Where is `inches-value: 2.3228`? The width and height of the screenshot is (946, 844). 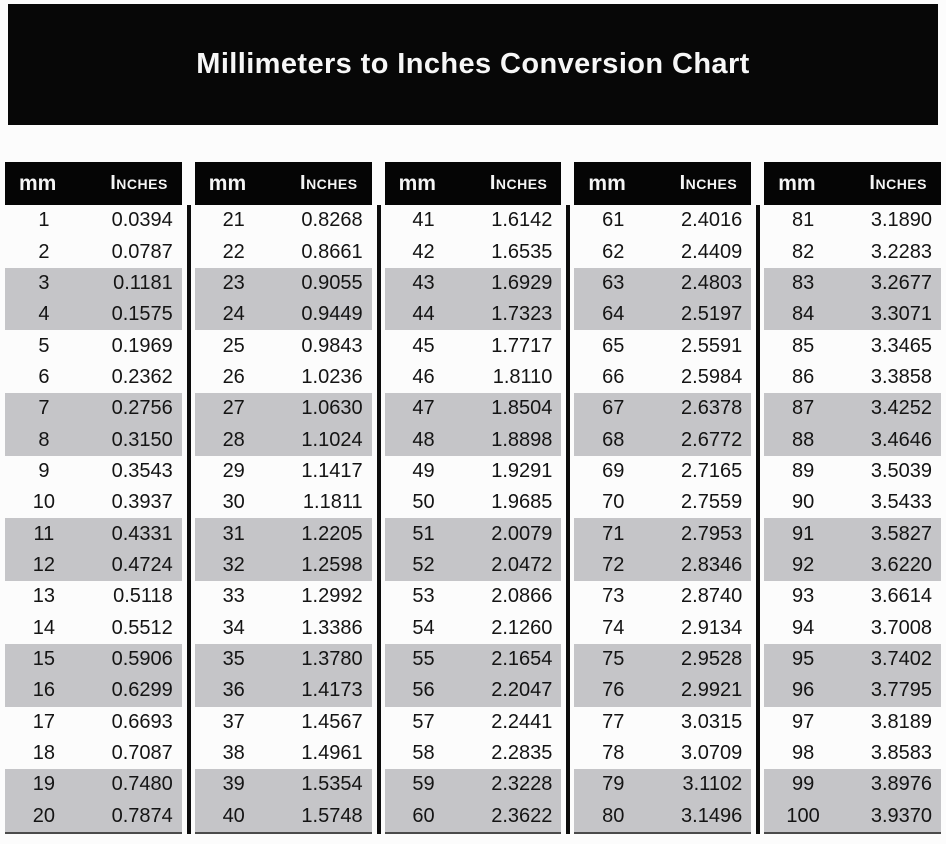 inches-value: 2.3228 is located at coordinates (522, 784).